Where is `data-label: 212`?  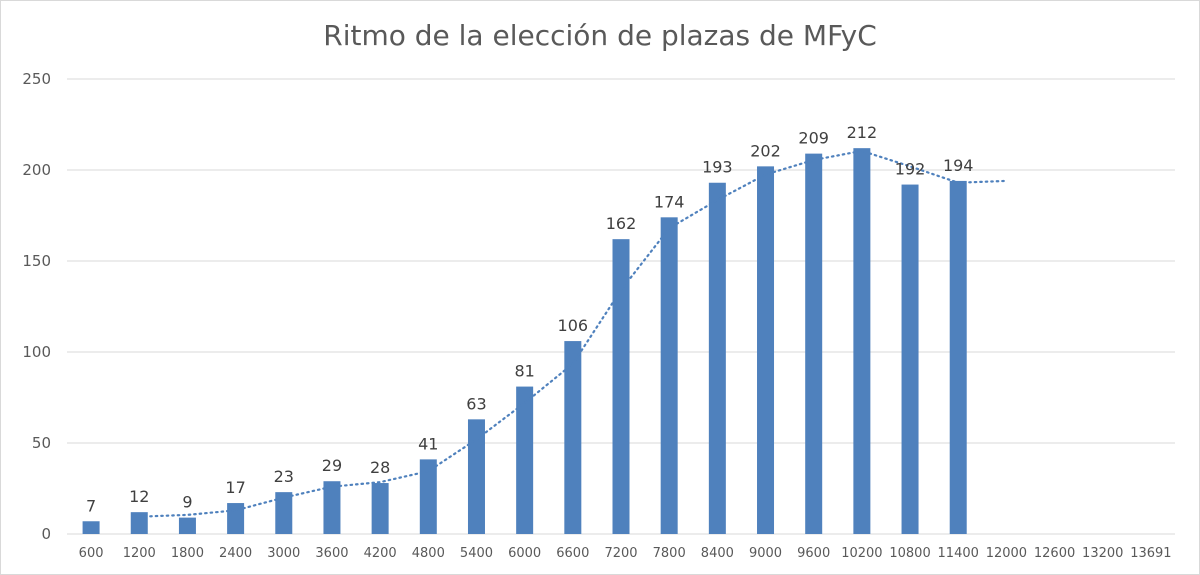 data-label: 212 is located at coordinates (862, 132).